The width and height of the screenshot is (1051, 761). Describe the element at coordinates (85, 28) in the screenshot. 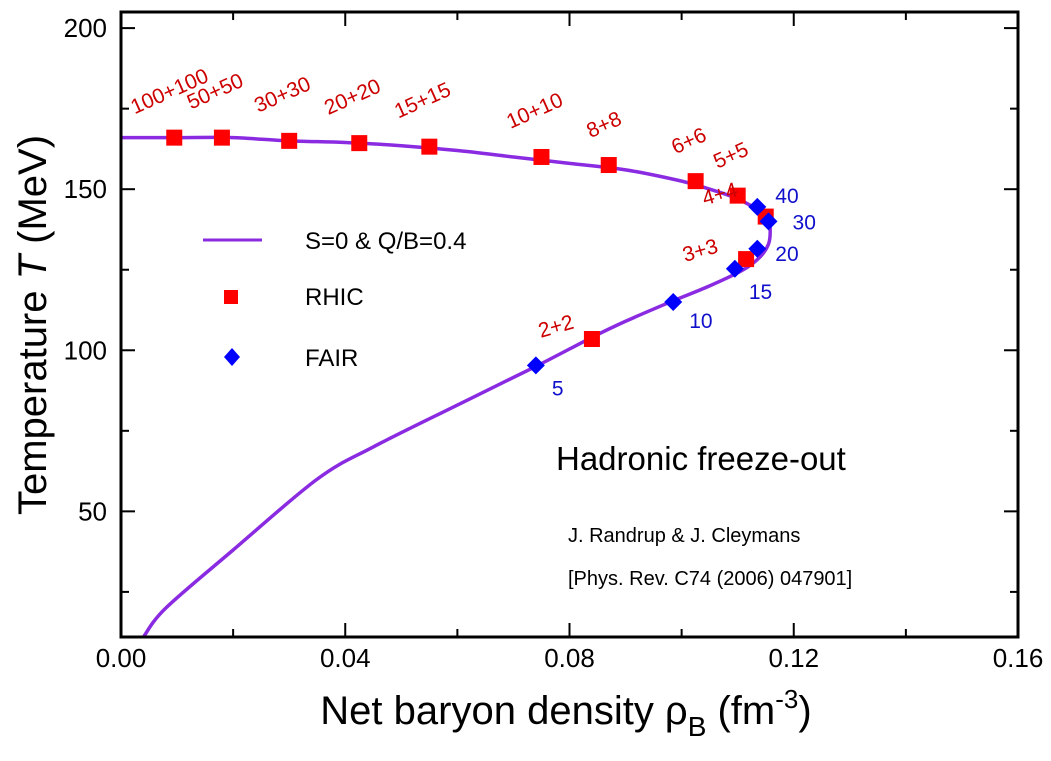

I see `y-tick-label: 200` at that location.